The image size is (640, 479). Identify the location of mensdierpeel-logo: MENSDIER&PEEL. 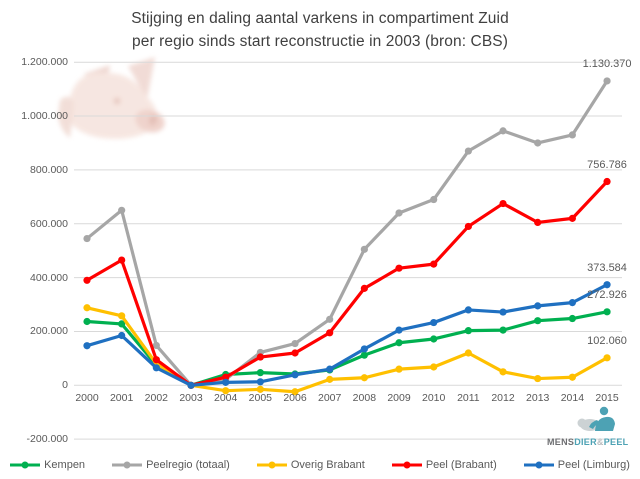
(587, 426).